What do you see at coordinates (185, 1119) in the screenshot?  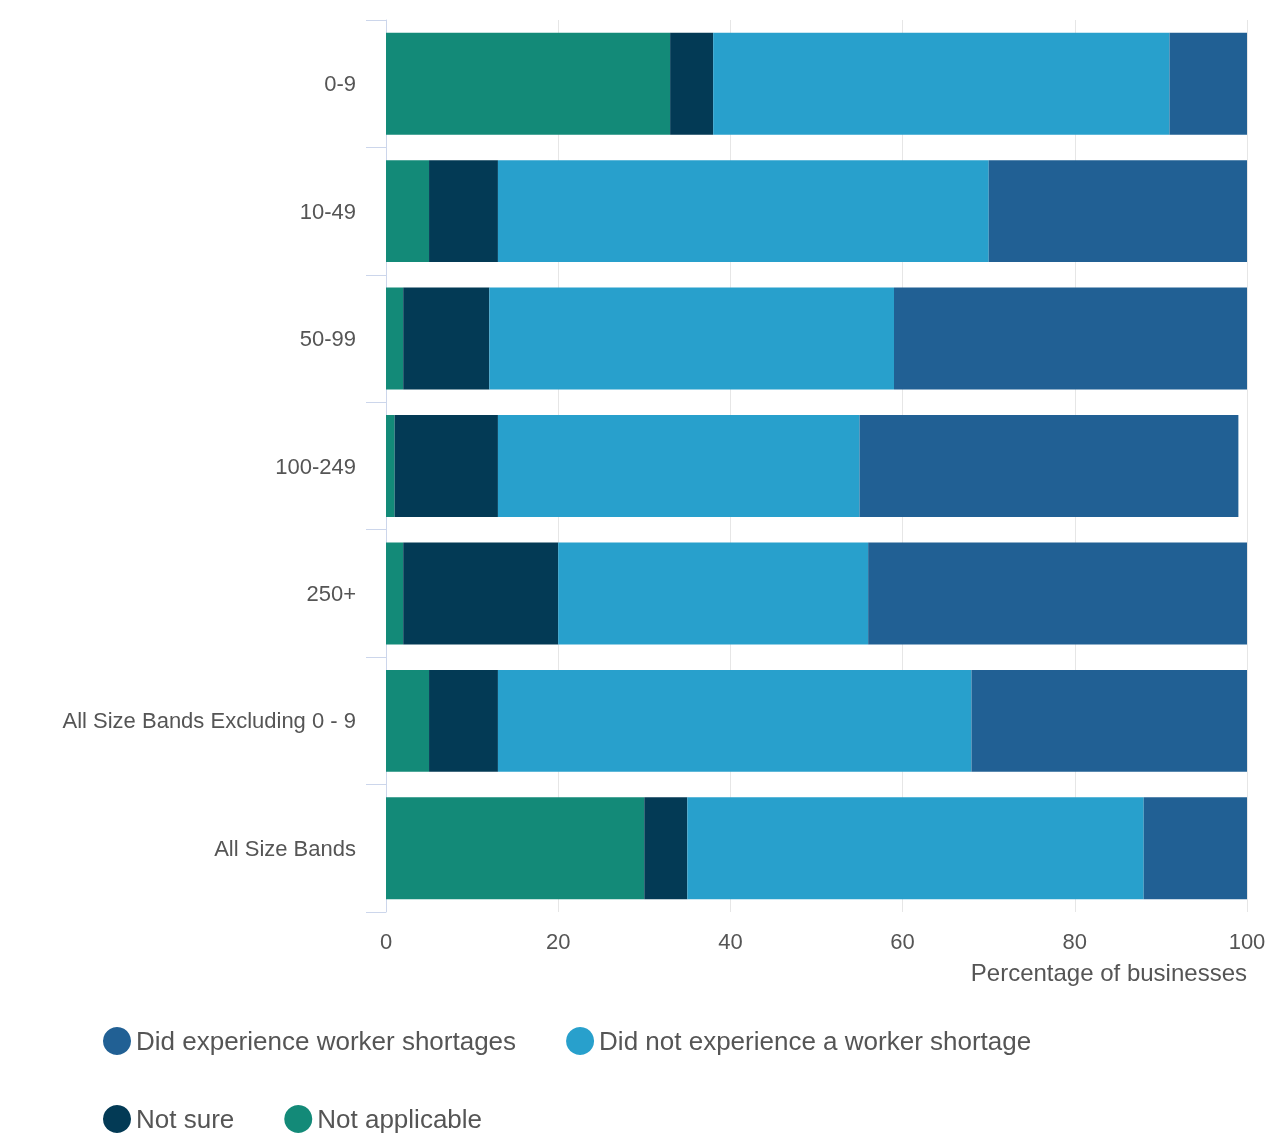 I see `legend-label: Not sure` at bounding box center [185, 1119].